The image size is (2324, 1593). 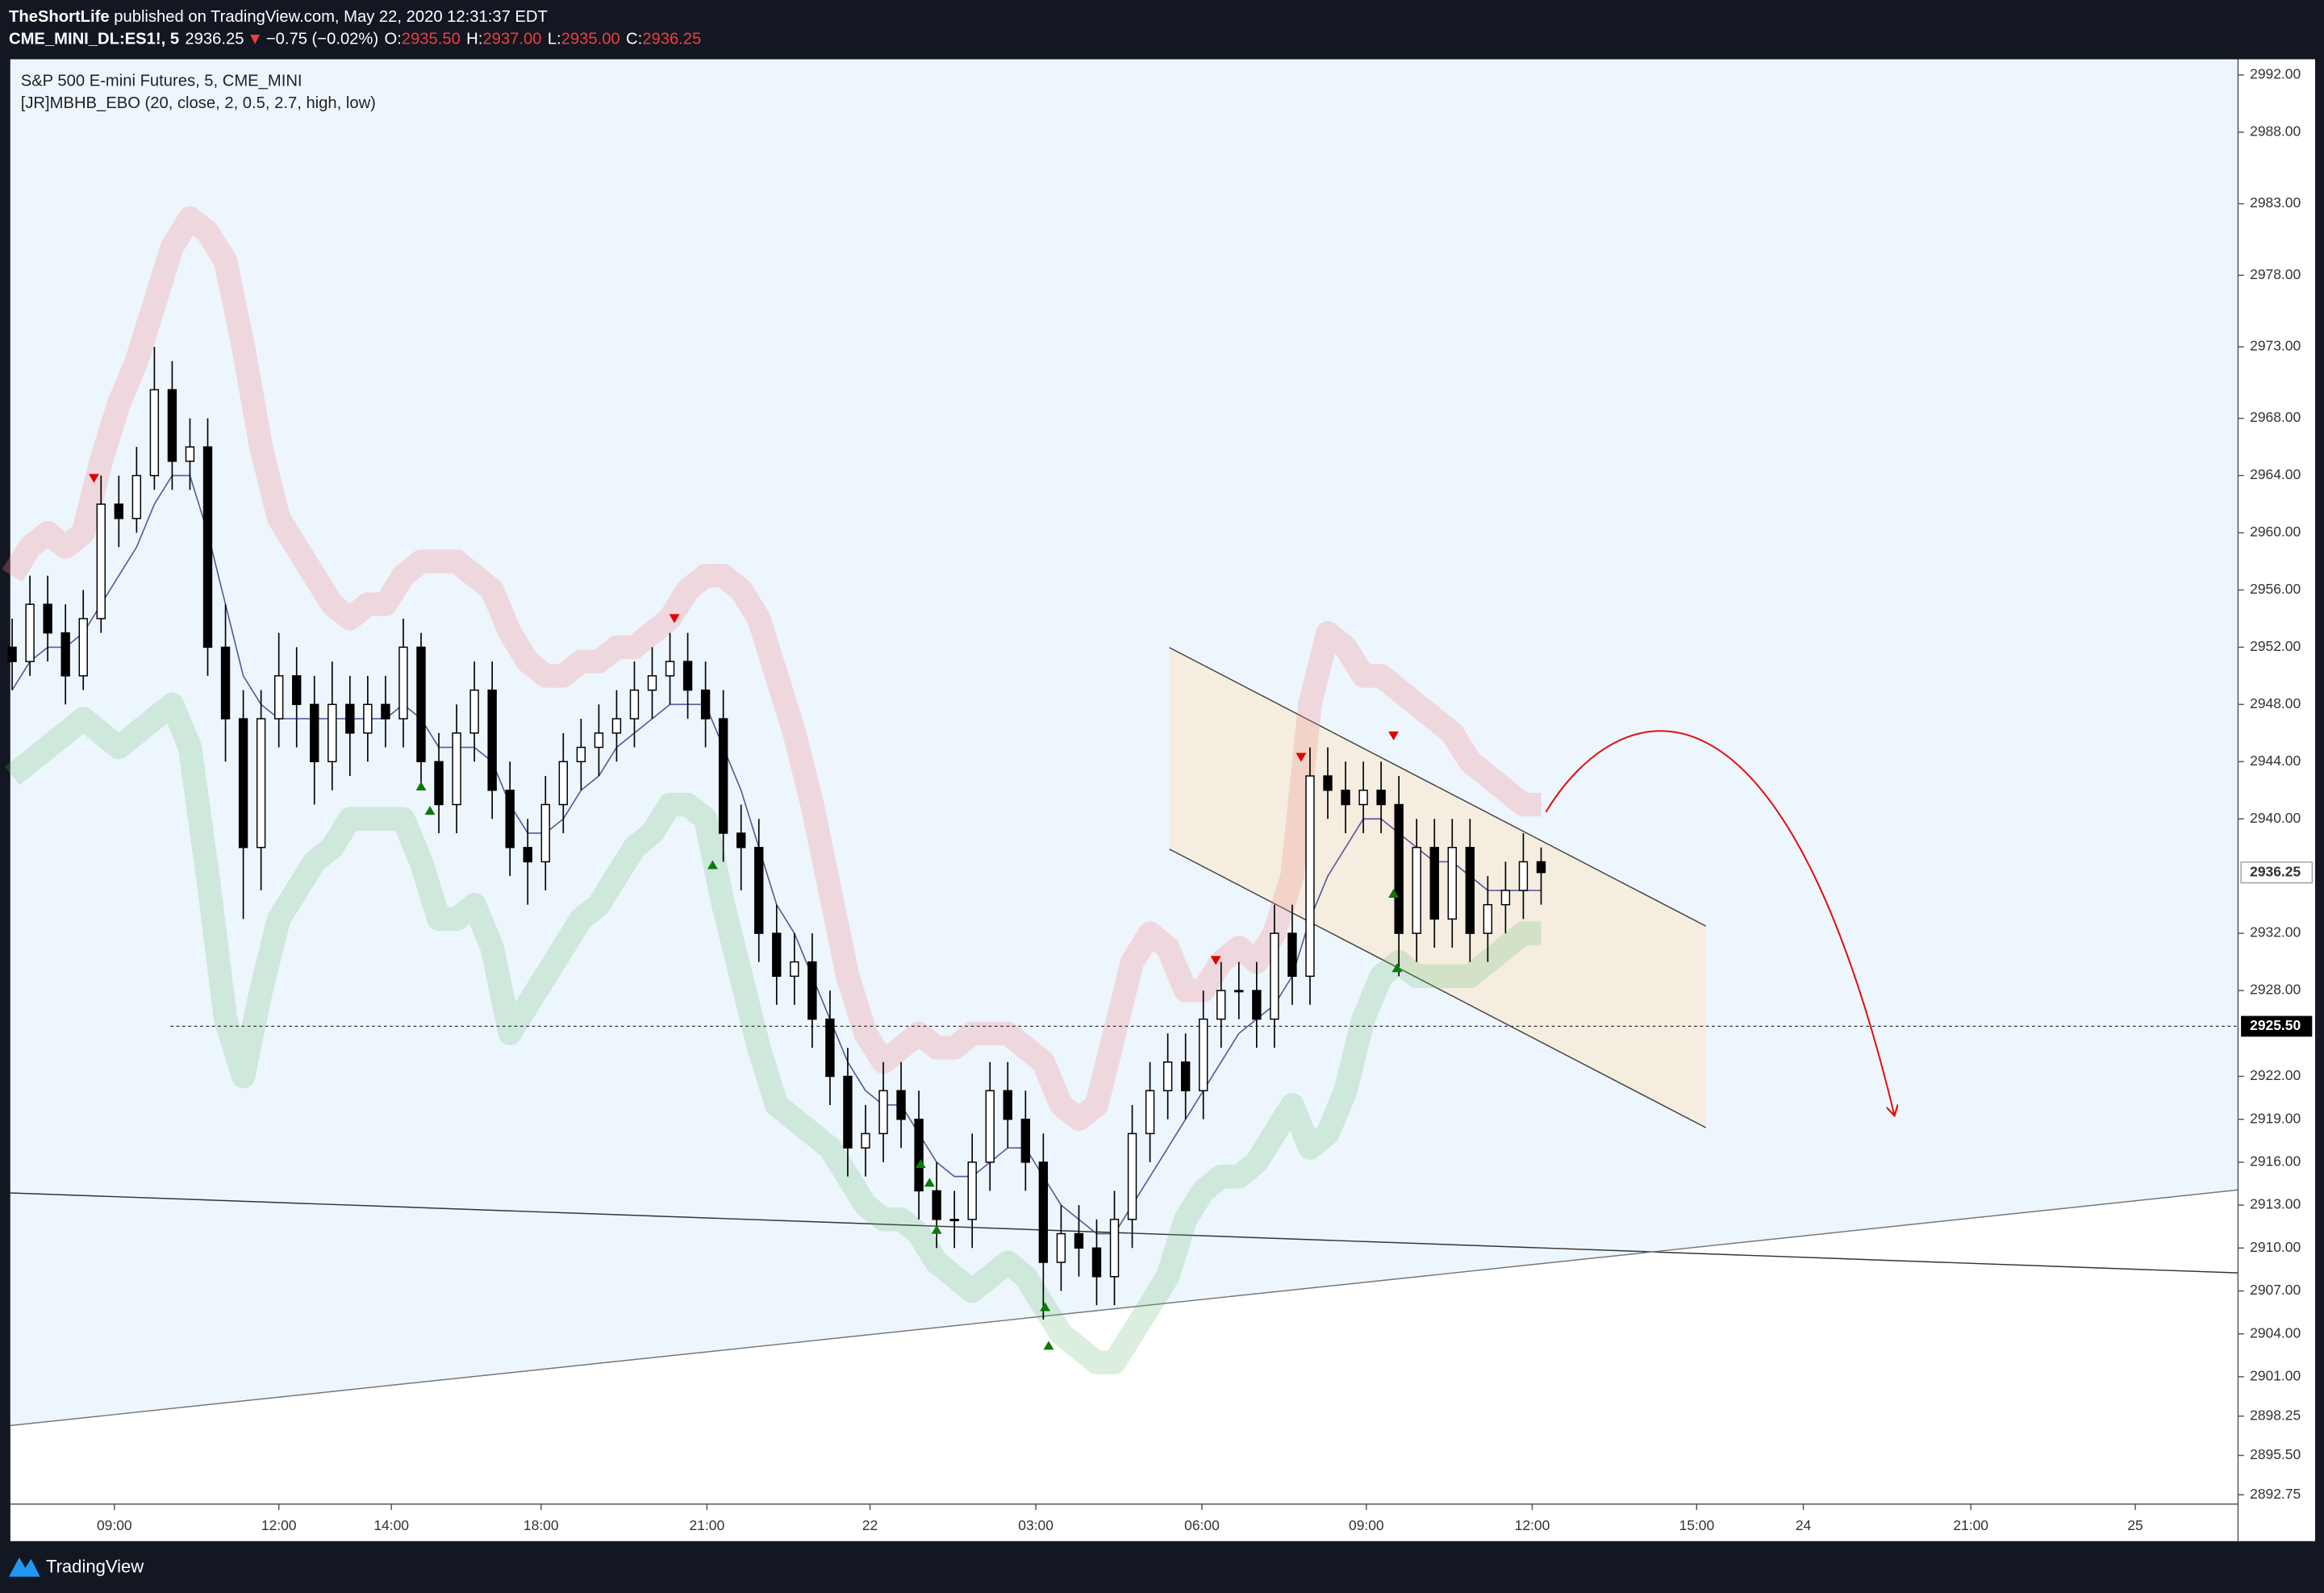 I want to click on price: 2936.25, so click(x=214, y=39).